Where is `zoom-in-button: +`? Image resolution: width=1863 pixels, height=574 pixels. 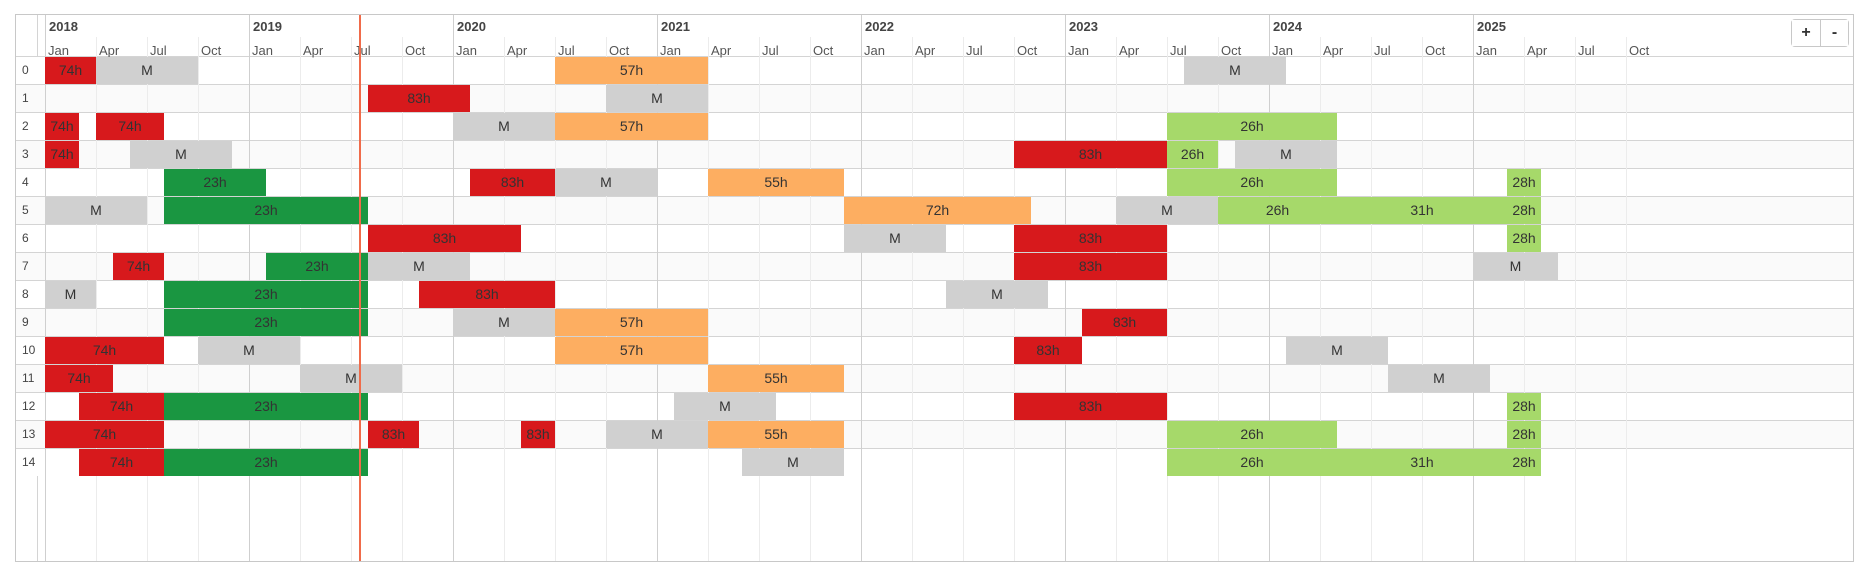
zoom-in-button: + is located at coordinates (1806, 33).